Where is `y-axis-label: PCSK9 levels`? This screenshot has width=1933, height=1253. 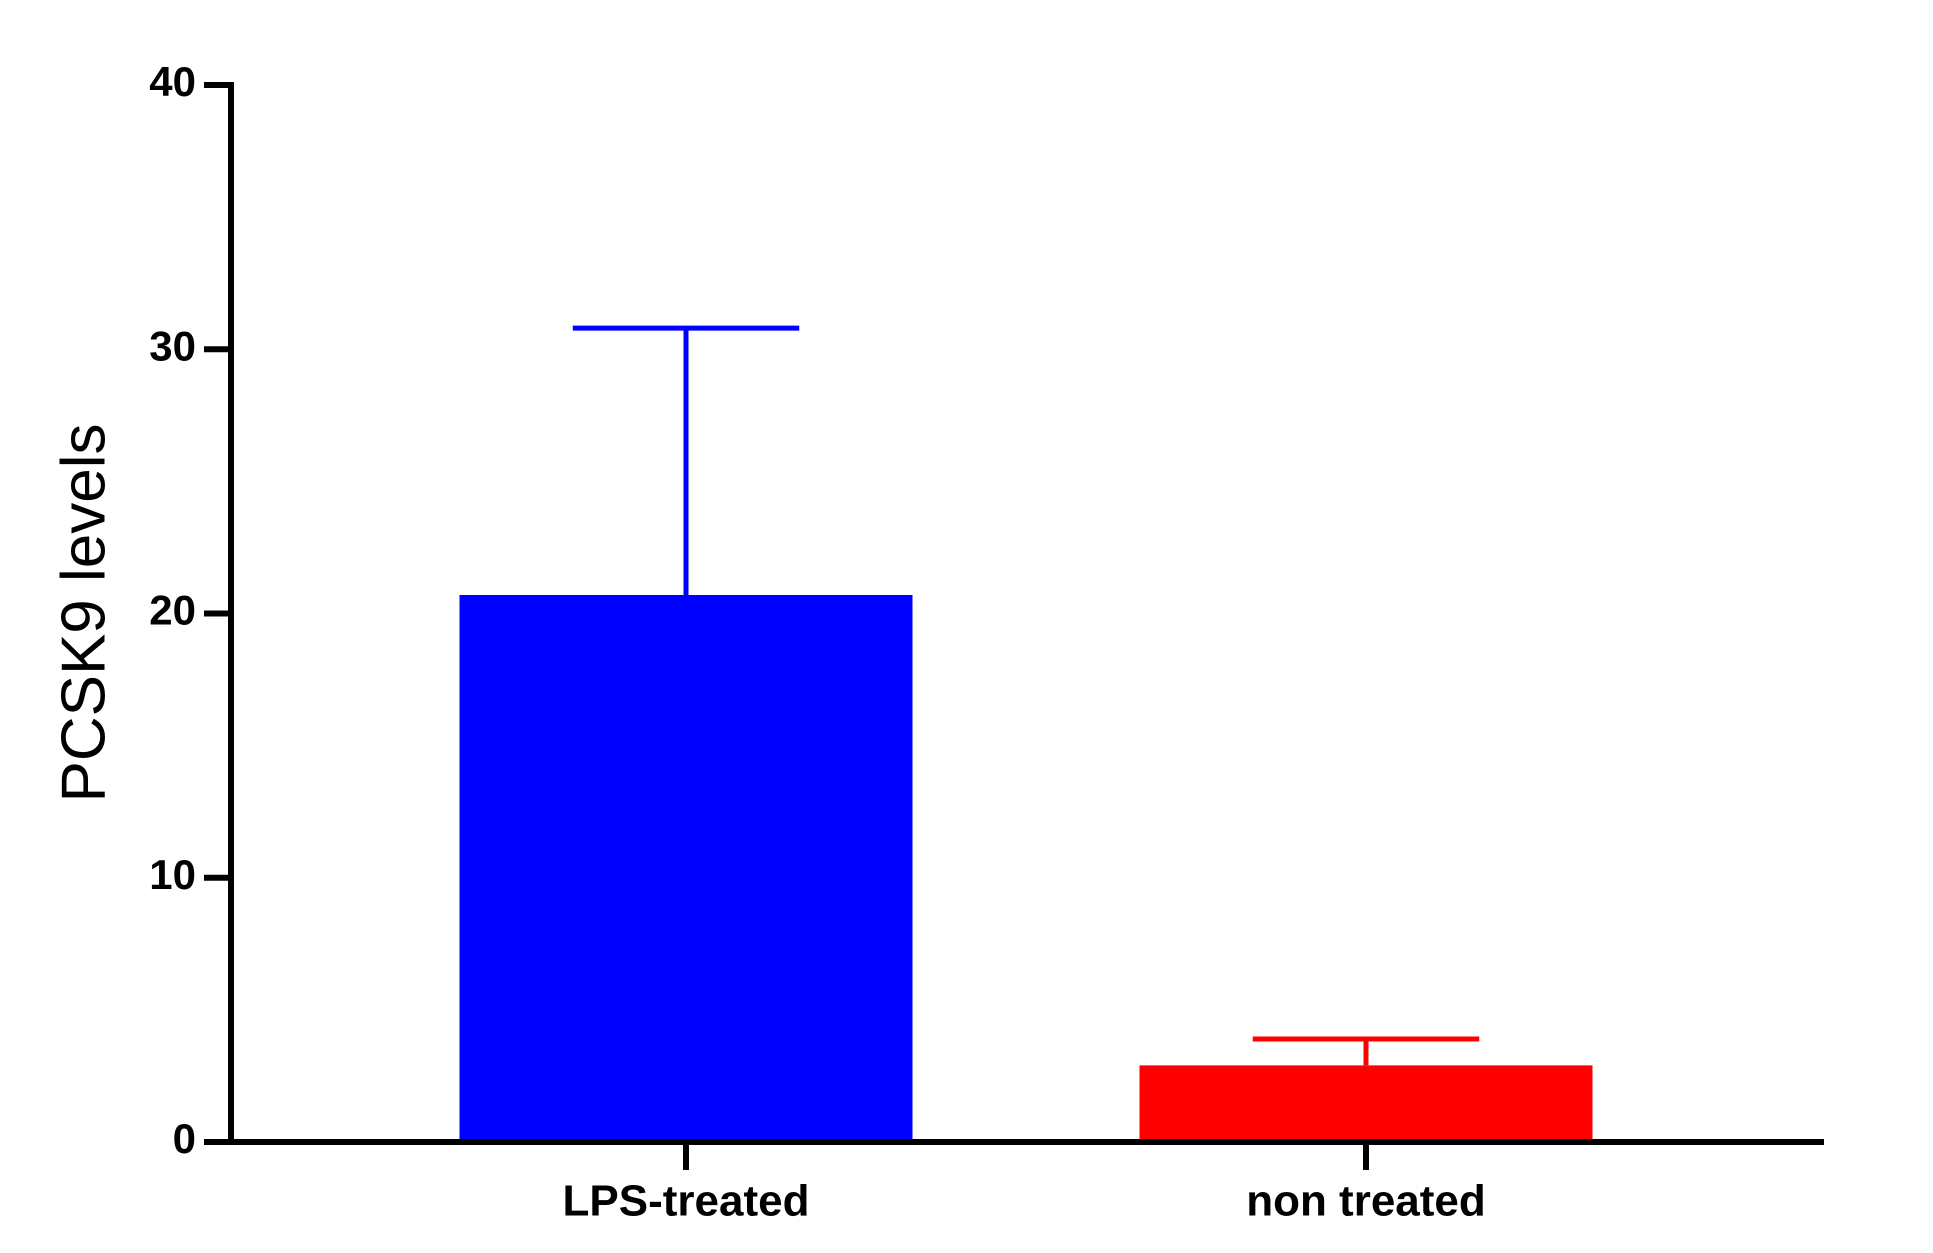 y-axis-label: PCSK9 levels is located at coordinates (83, 612).